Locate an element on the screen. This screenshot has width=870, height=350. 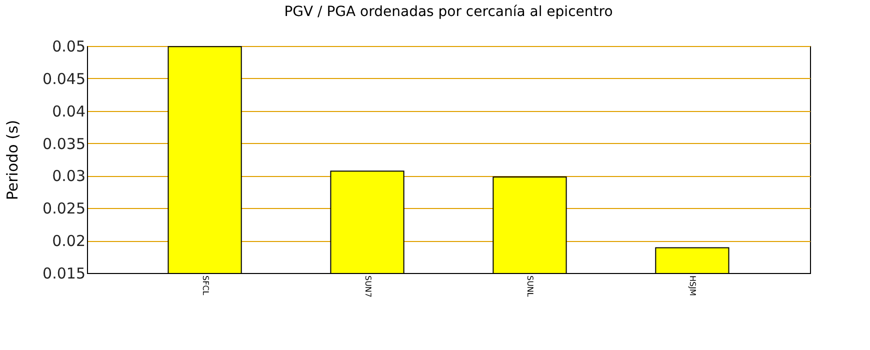
y-tick-label: 0.015 is located at coordinates (64, 273).